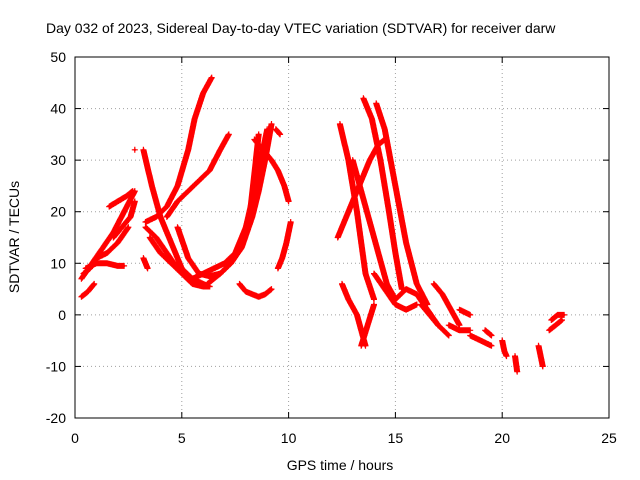 The image size is (640, 480). I want to click on y-tick-label: 40, so click(58, 109).